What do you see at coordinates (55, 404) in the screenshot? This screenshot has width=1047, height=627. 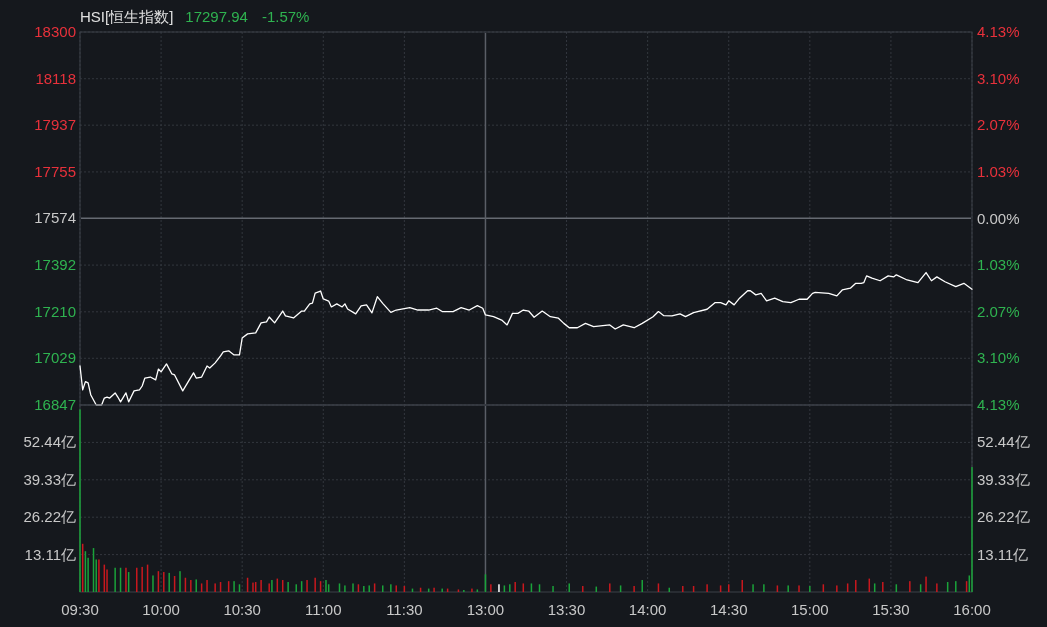 I see `y-tick-label: 16847` at bounding box center [55, 404].